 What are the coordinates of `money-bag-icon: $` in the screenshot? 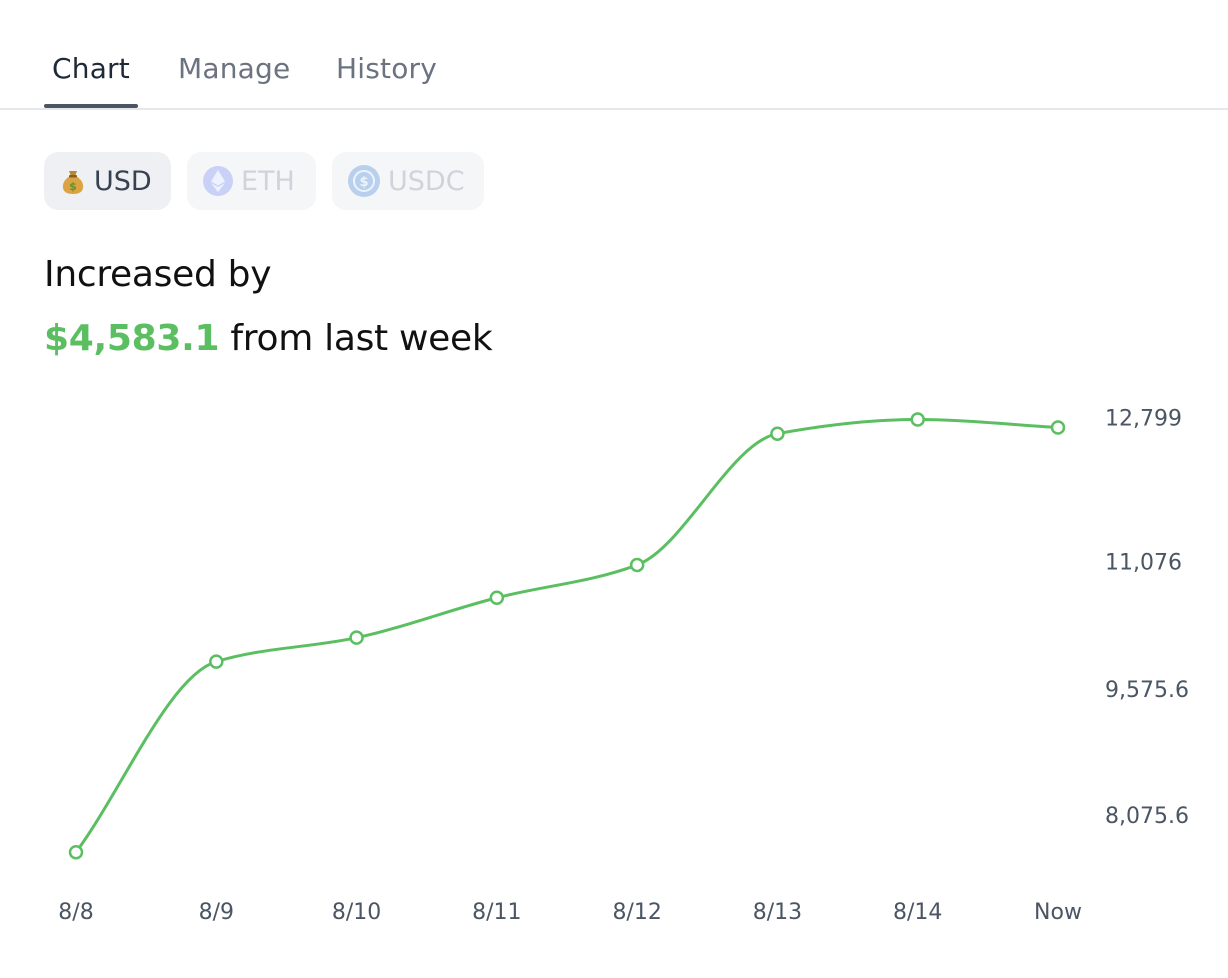 It's located at (73, 181).